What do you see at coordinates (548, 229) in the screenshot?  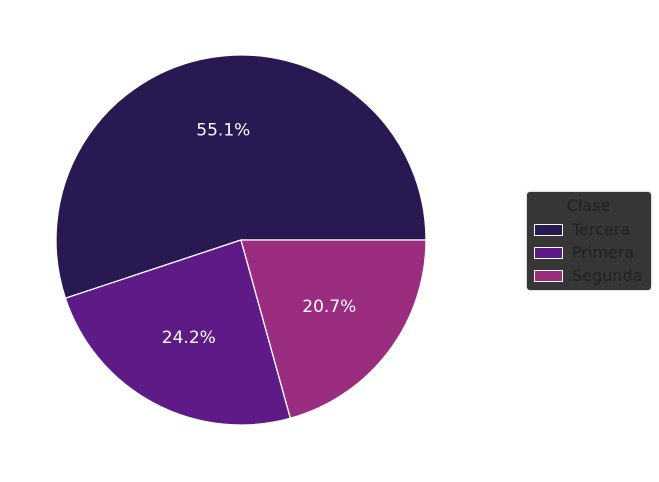 I see `legend-swatch-tercera` at bounding box center [548, 229].